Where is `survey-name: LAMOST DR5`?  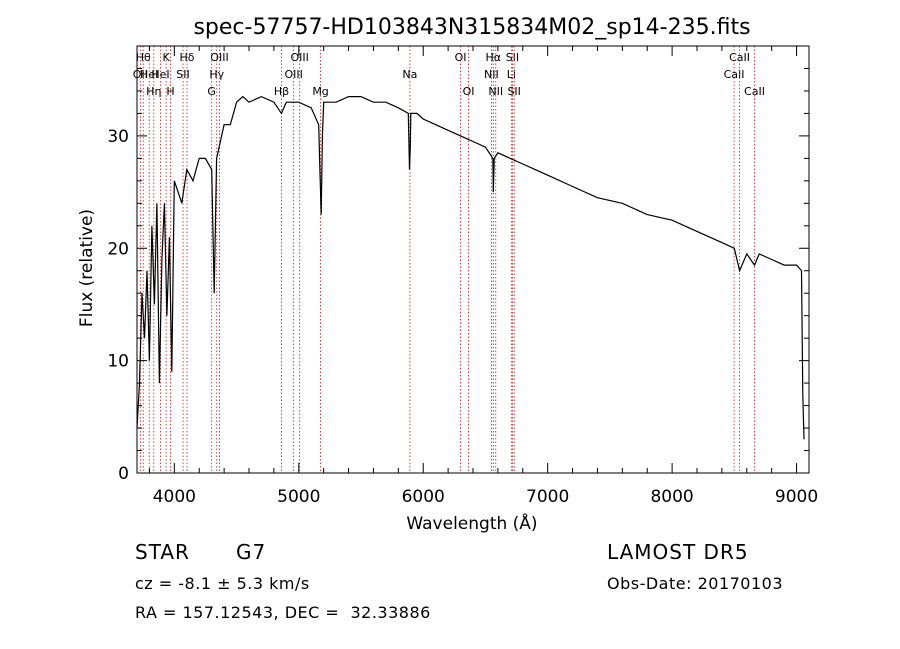 survey-name: LAMOST DR5 is located at coordinates (678, 552).